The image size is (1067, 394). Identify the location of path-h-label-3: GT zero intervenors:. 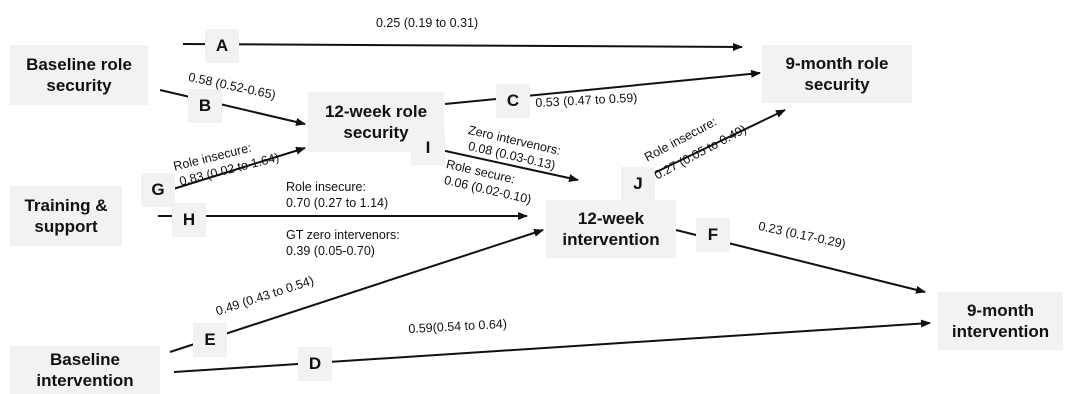
(343, 235).